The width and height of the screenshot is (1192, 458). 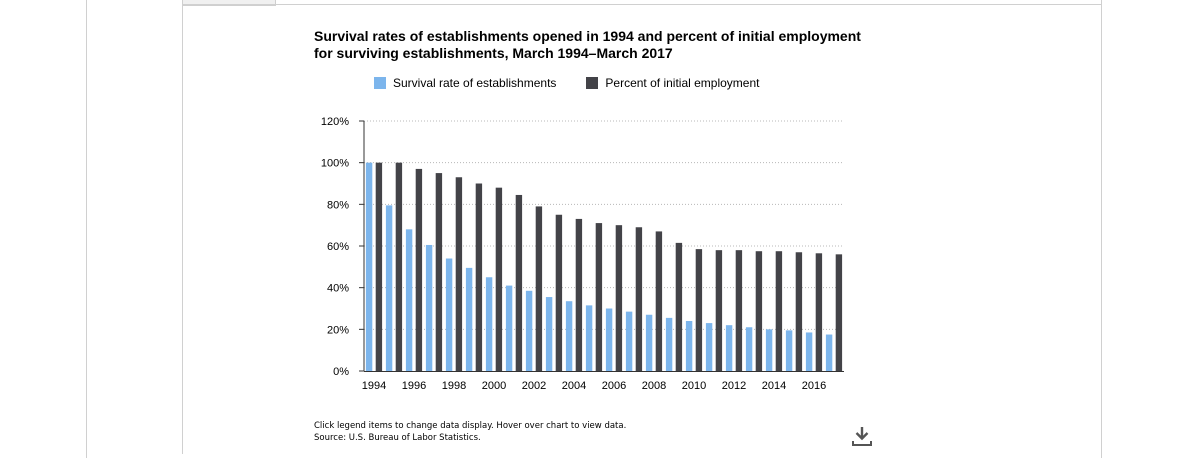 I want to click on bar-survival-rate-2002, so click(x=529, y=330).